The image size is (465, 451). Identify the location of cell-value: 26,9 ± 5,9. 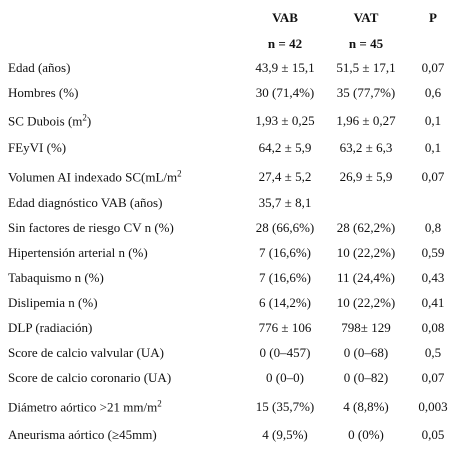
(366, 176).